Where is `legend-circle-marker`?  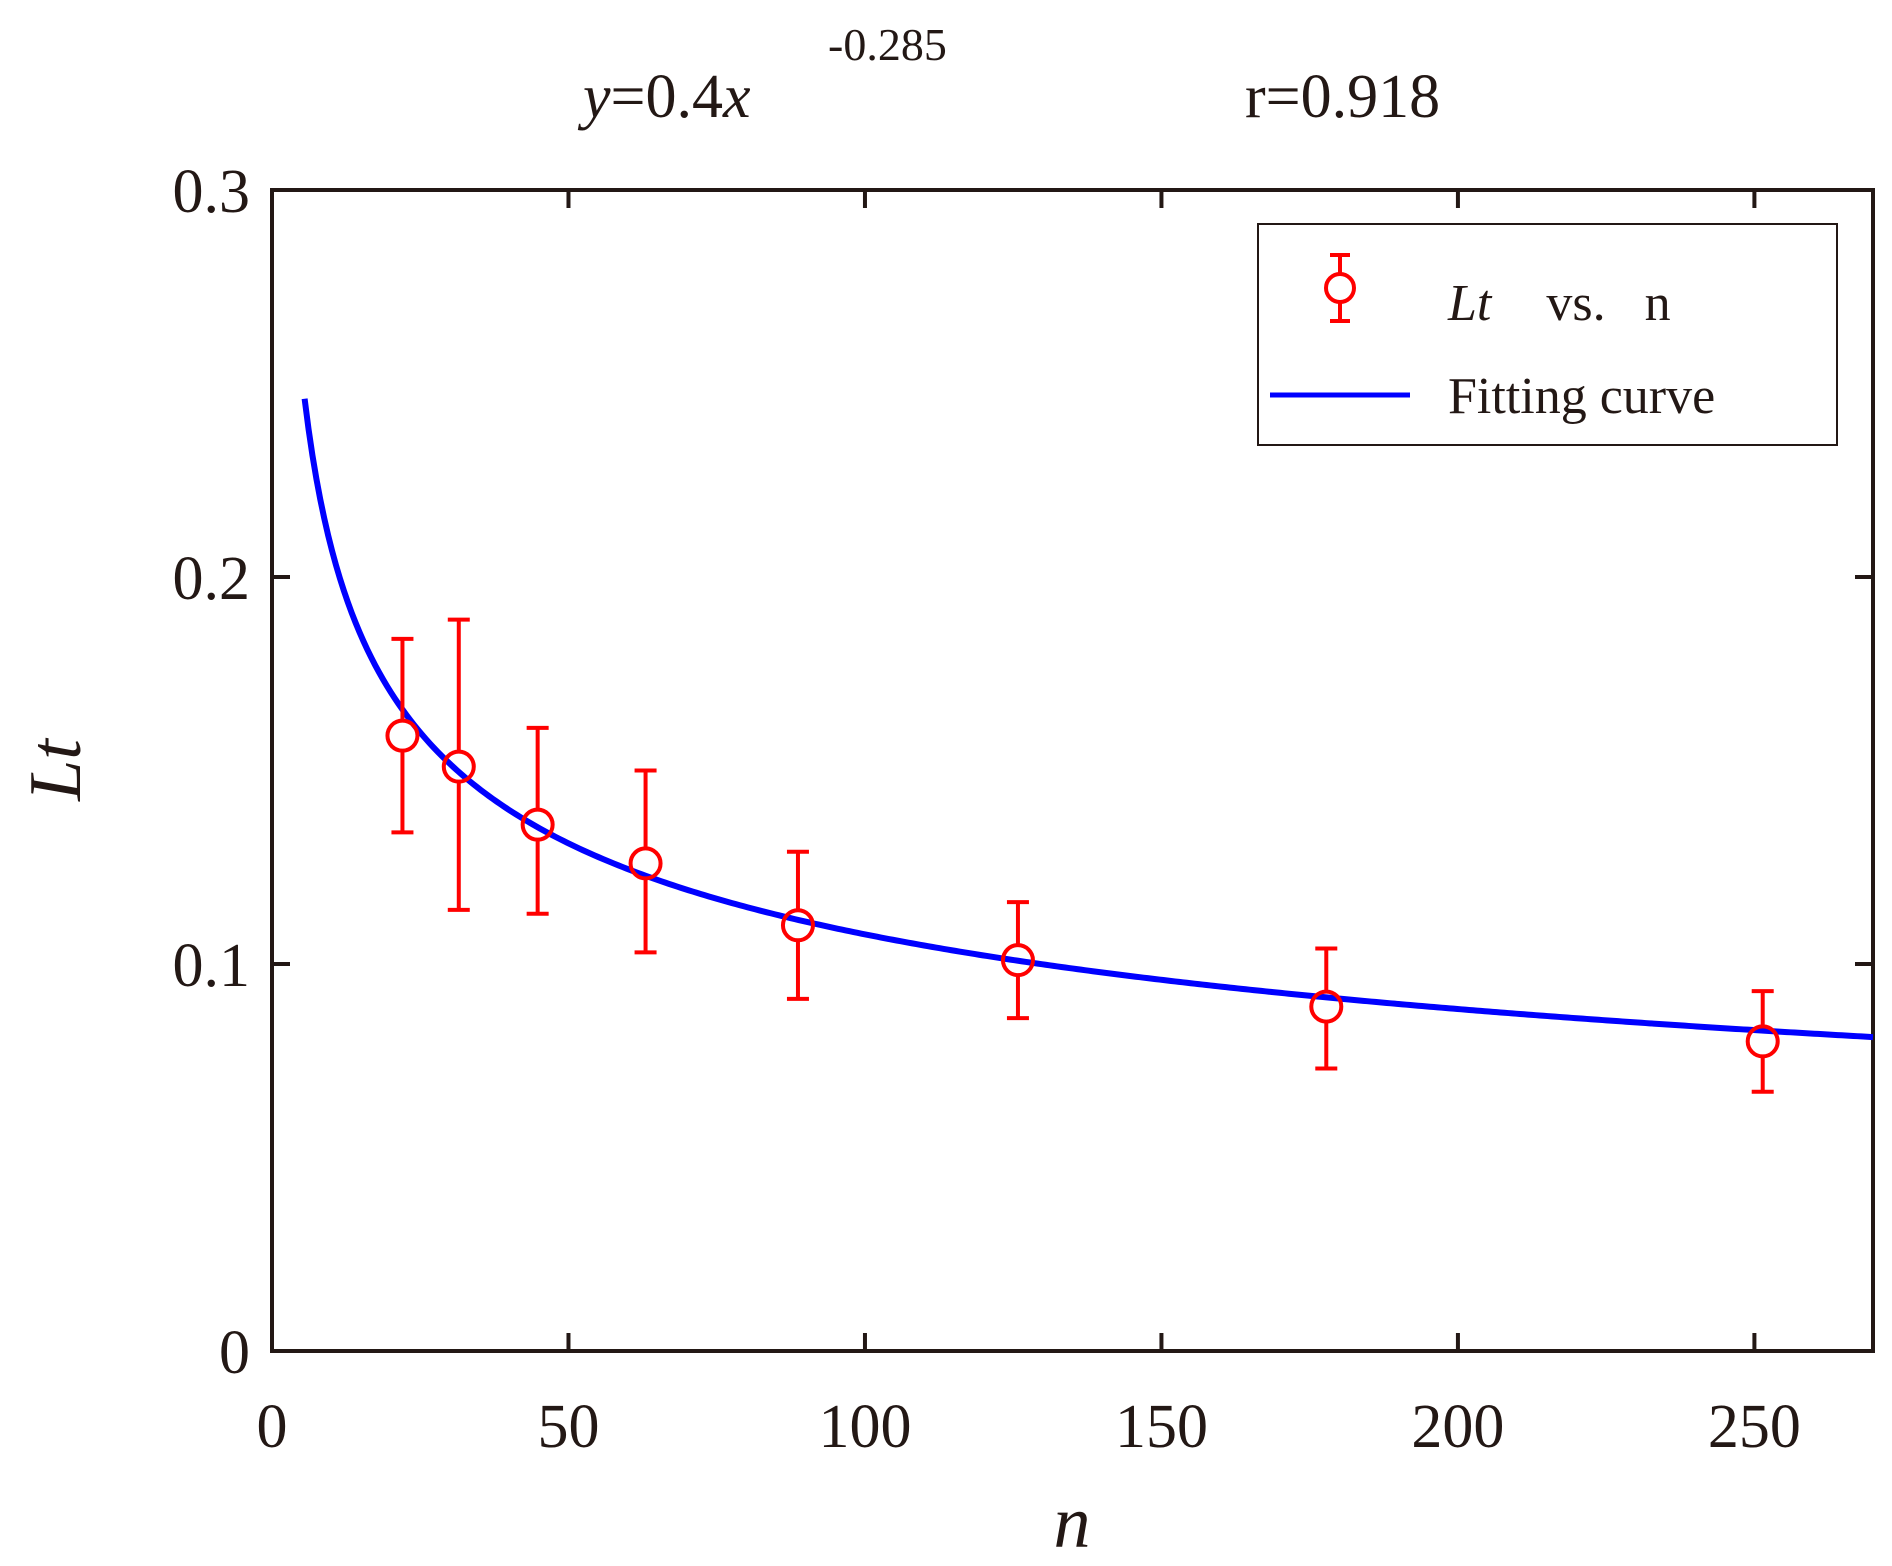
legend-circle-marker is located at coordinates (1340, 288).